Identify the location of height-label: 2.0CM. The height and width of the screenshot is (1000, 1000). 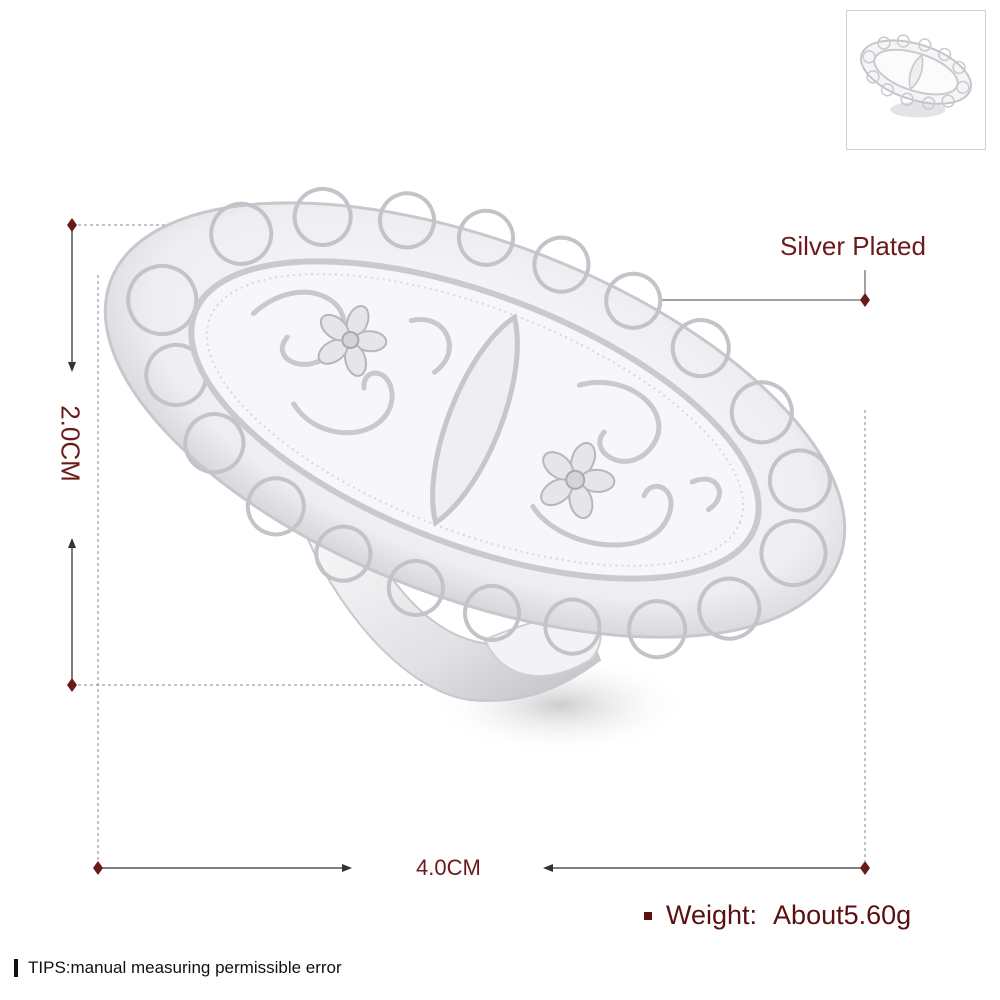
(70, 443).